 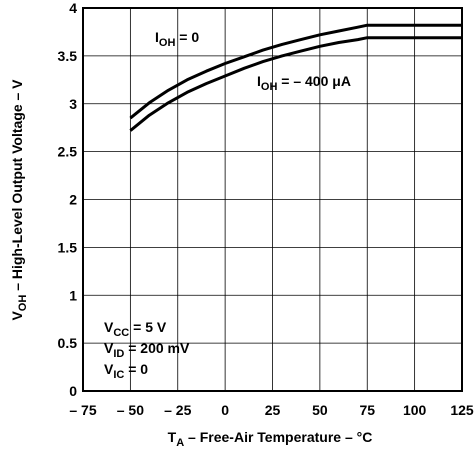 I want to click on y-tick-label: 2, so click(x=73, y=200).